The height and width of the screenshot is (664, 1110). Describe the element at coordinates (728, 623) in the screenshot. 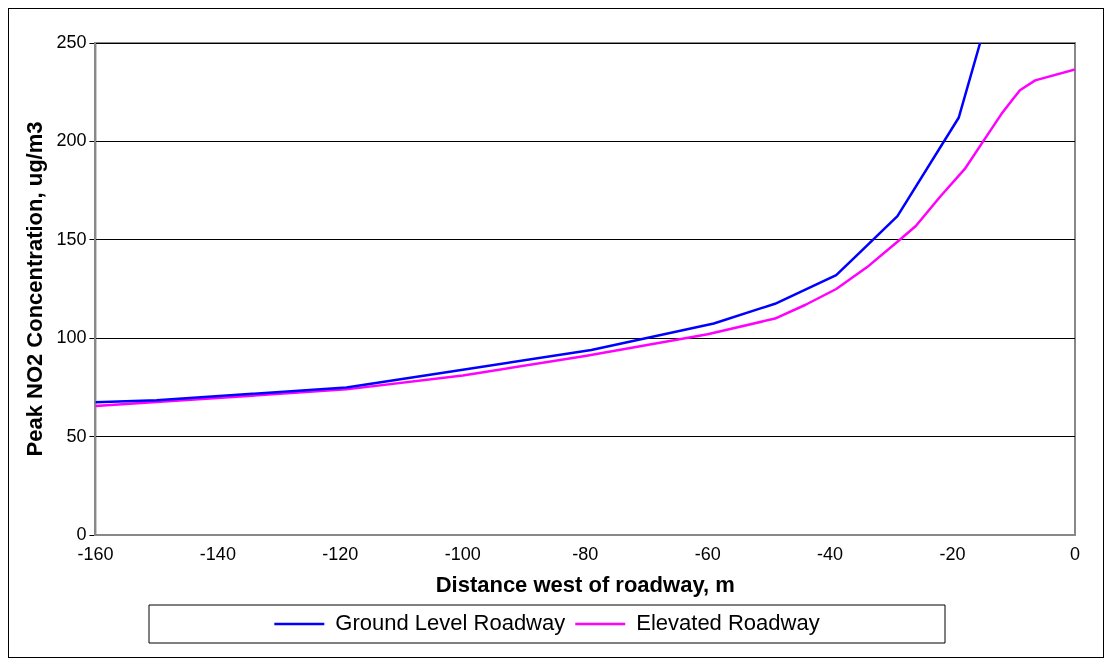

I see `legend-label: Elevated Roadway` at that location.